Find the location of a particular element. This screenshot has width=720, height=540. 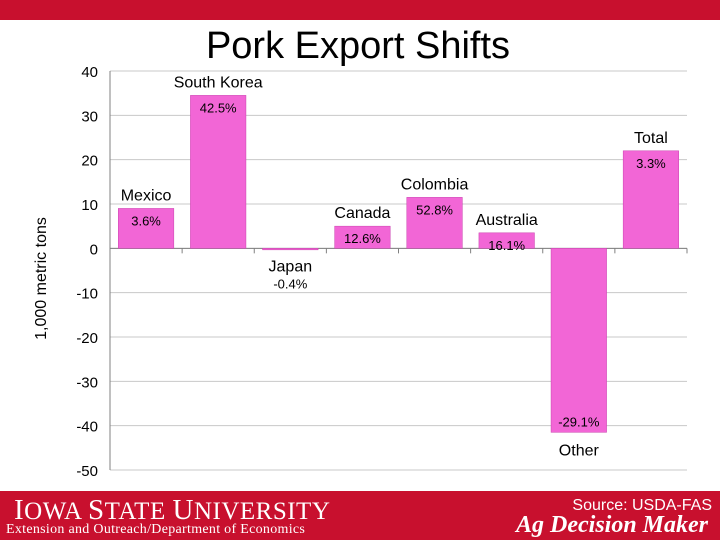

y-tick-label: -30 is located at coordinates (87, 382).